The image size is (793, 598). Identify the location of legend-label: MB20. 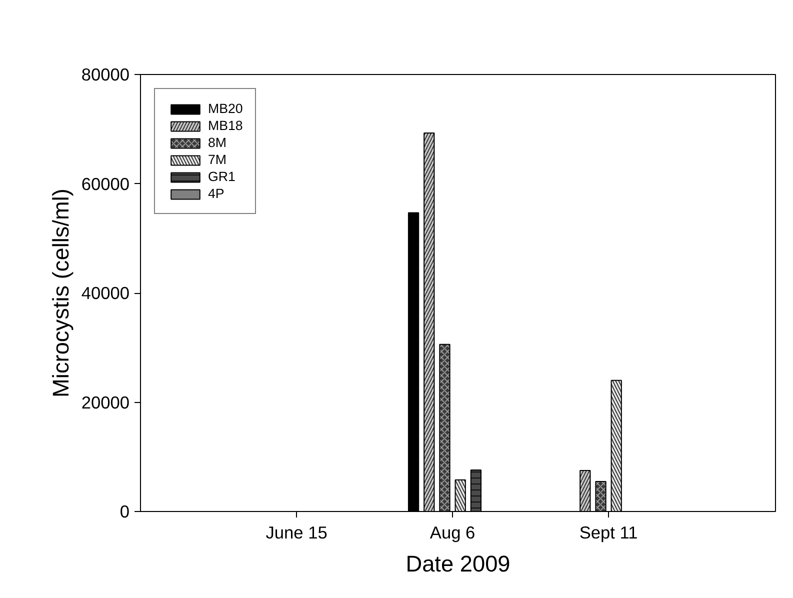
(225, 108).